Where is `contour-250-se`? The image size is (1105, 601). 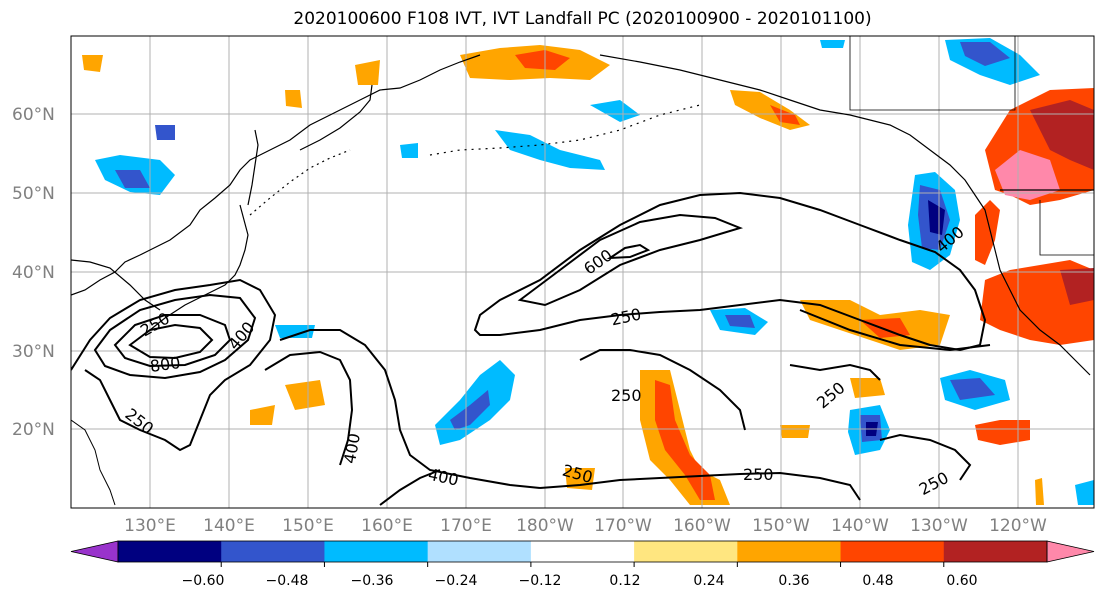
contour-250-se is located at coordinates (835, 372).